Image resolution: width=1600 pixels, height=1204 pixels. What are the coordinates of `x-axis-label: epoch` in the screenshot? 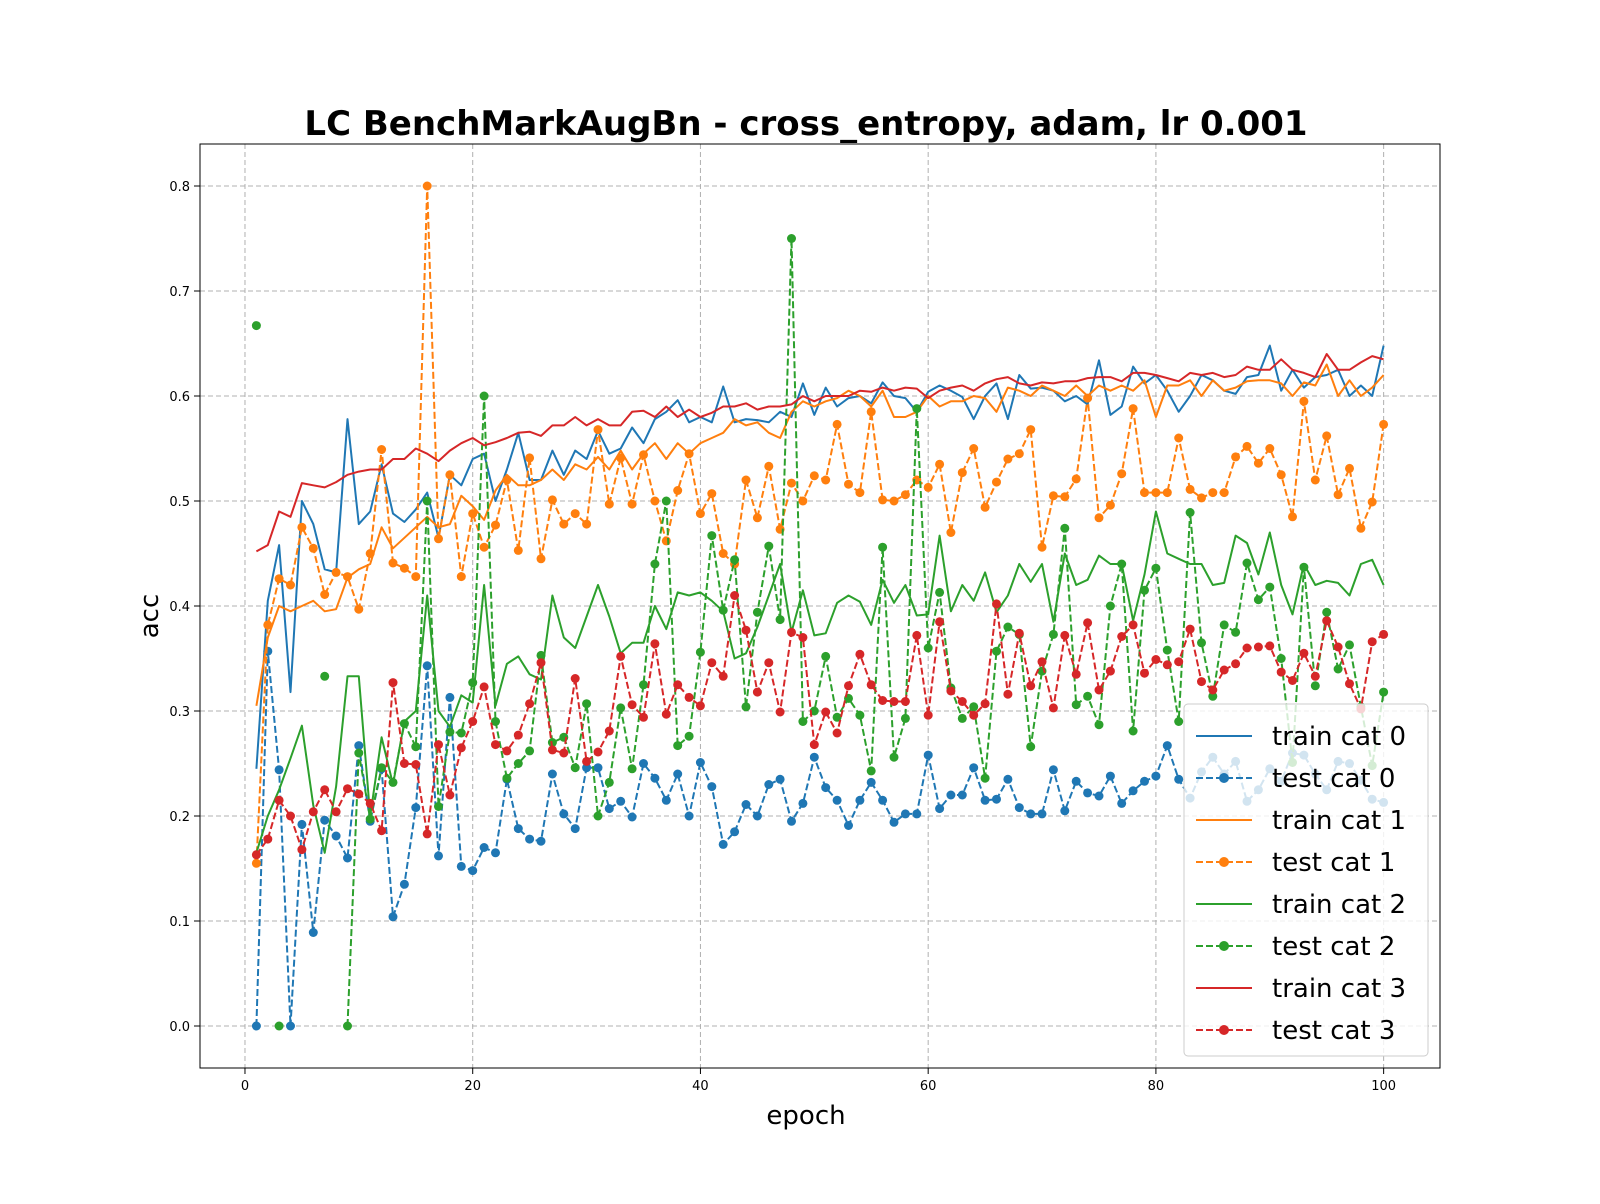 It's located at (805, 1116).